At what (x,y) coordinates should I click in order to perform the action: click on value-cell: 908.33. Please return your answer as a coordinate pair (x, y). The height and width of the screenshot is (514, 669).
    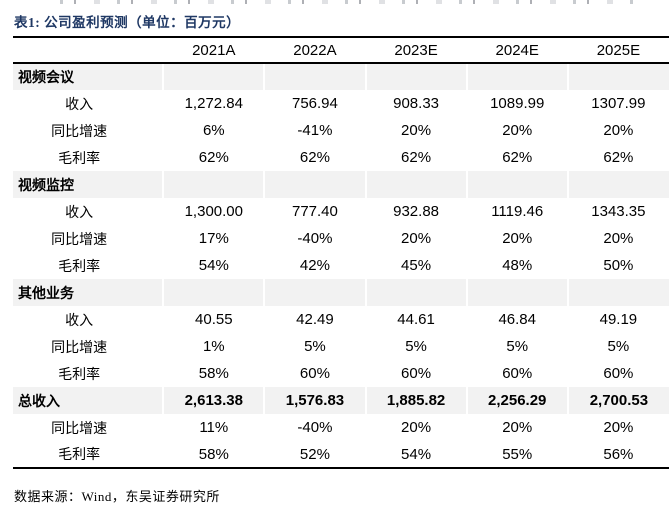
    Looking at the image, I should click on (416, 103).